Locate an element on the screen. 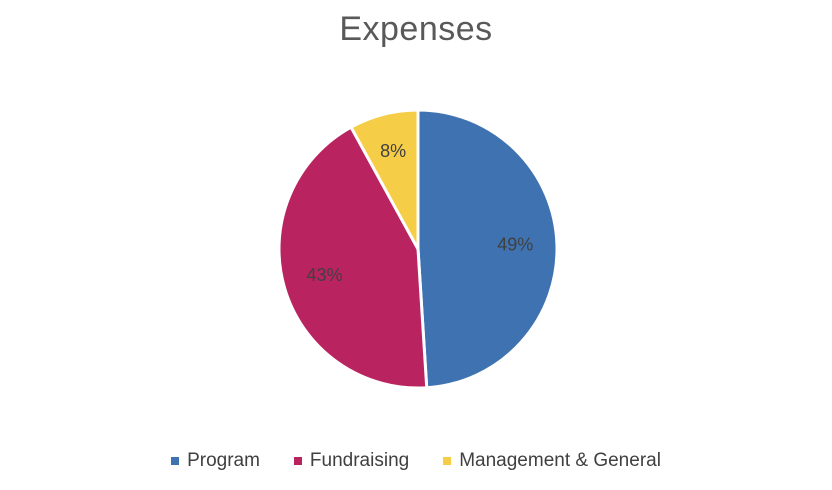  data-label-management-general: 8% is located at coordinates (393, 151).